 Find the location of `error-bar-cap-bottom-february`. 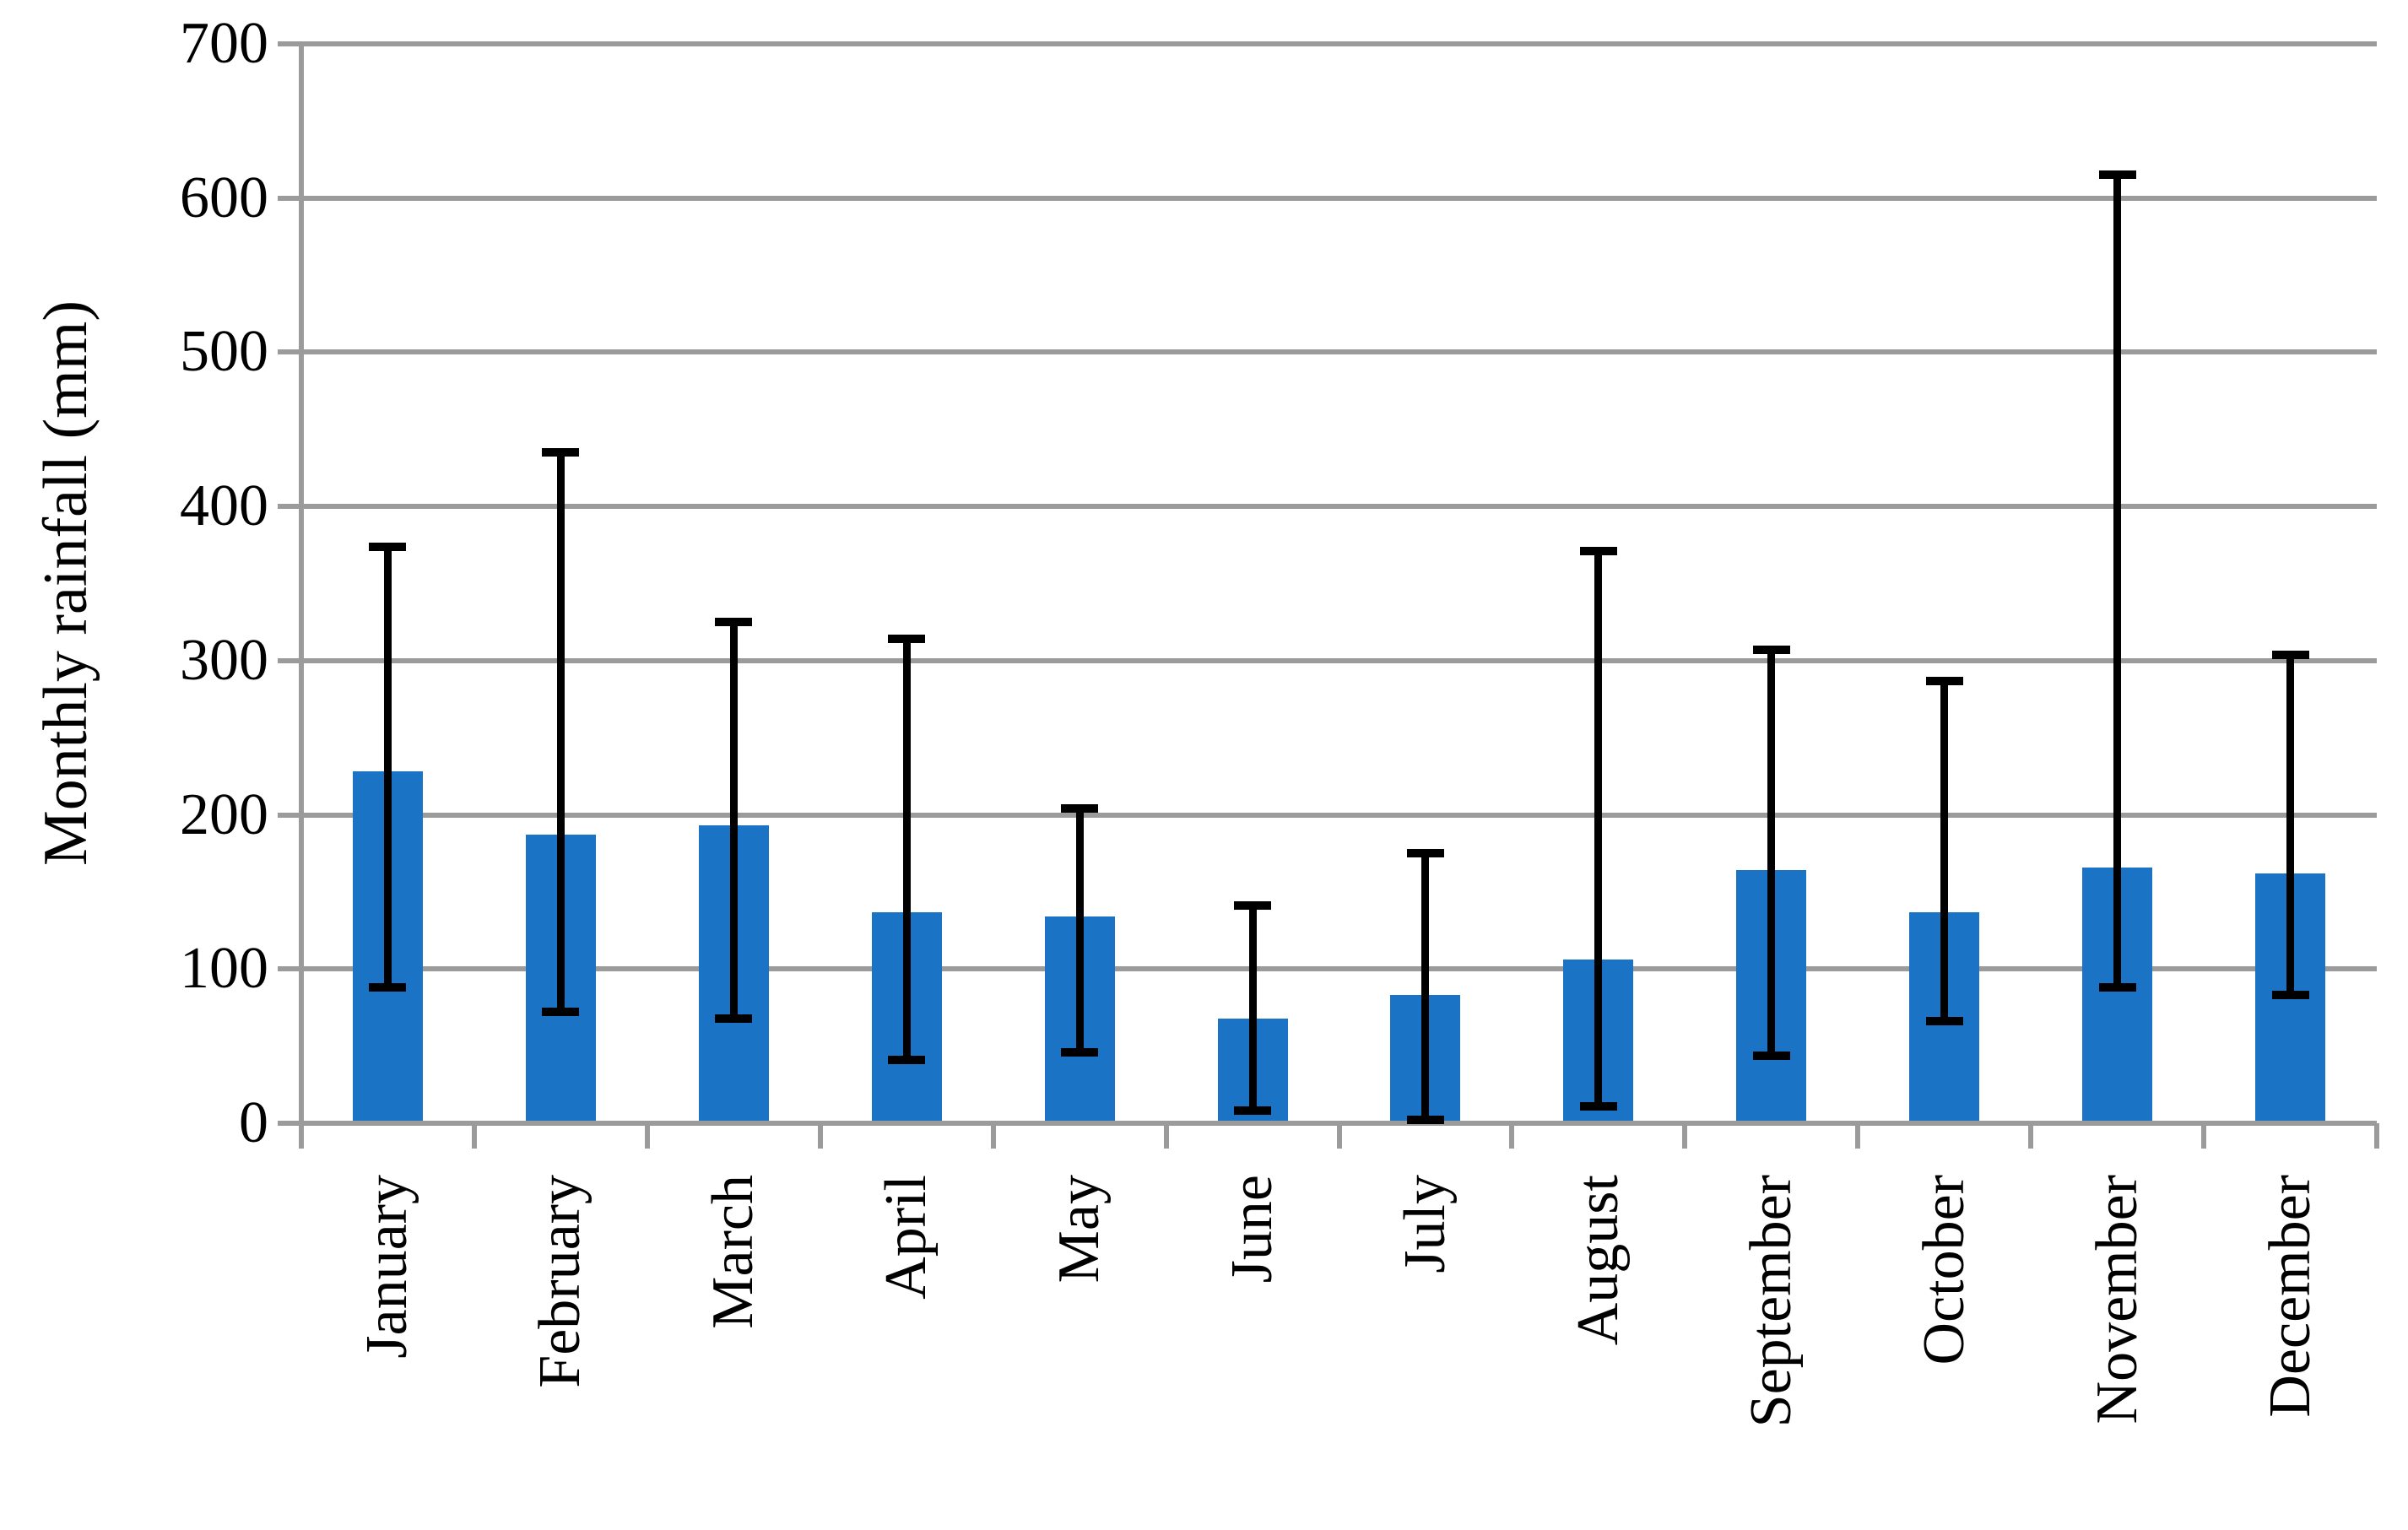

error-bar-cap-bottom-february is located at coordinates (561, 1012).